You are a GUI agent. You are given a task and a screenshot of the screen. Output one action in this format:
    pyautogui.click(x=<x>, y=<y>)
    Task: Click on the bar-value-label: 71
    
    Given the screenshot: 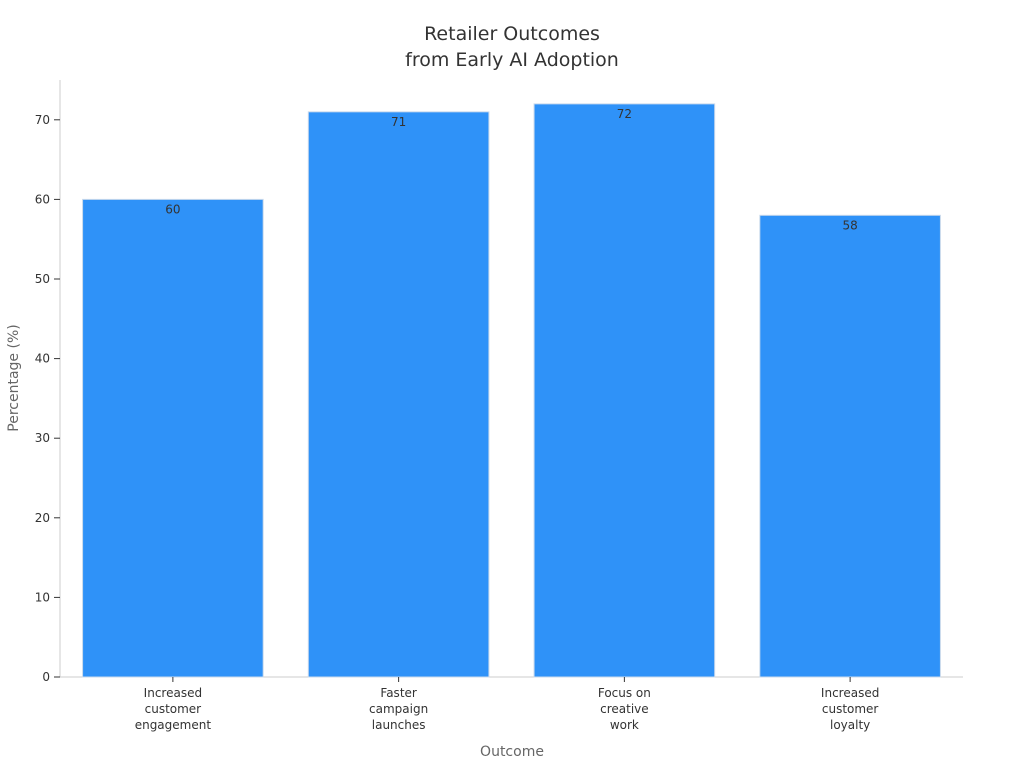 What is the action you would take?
    pyautogui.click(x=398, y=122)
    